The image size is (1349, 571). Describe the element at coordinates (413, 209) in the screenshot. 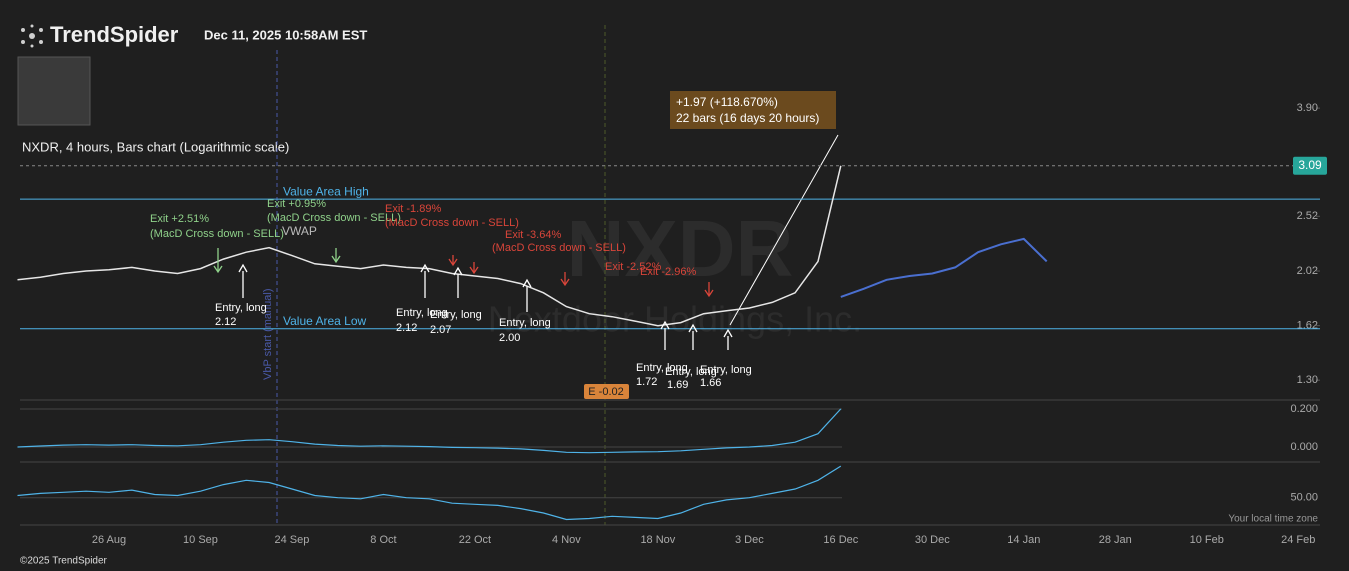

I see `annotation: Exit -1.89%` at that location.